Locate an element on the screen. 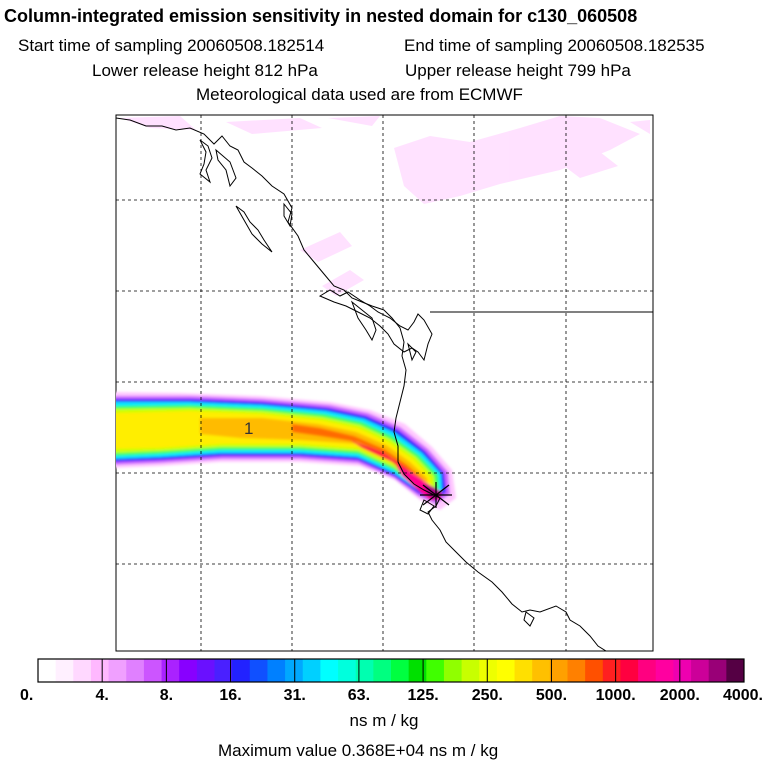 The height and width of the screenshot is (768, 768). sampling-end-label: End time of sampling 20060508.182535 is located at coordinates (554, 45).